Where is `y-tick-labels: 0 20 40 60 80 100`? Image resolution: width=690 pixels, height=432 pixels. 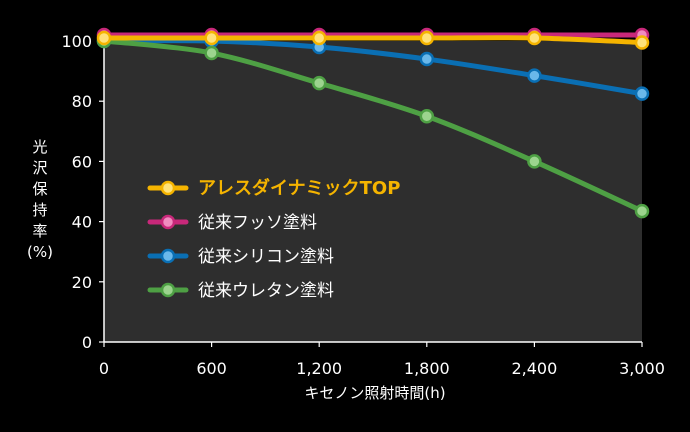
y-tick-labels: 0 20 40 60 80 100 is located at coordinates (76, 192).